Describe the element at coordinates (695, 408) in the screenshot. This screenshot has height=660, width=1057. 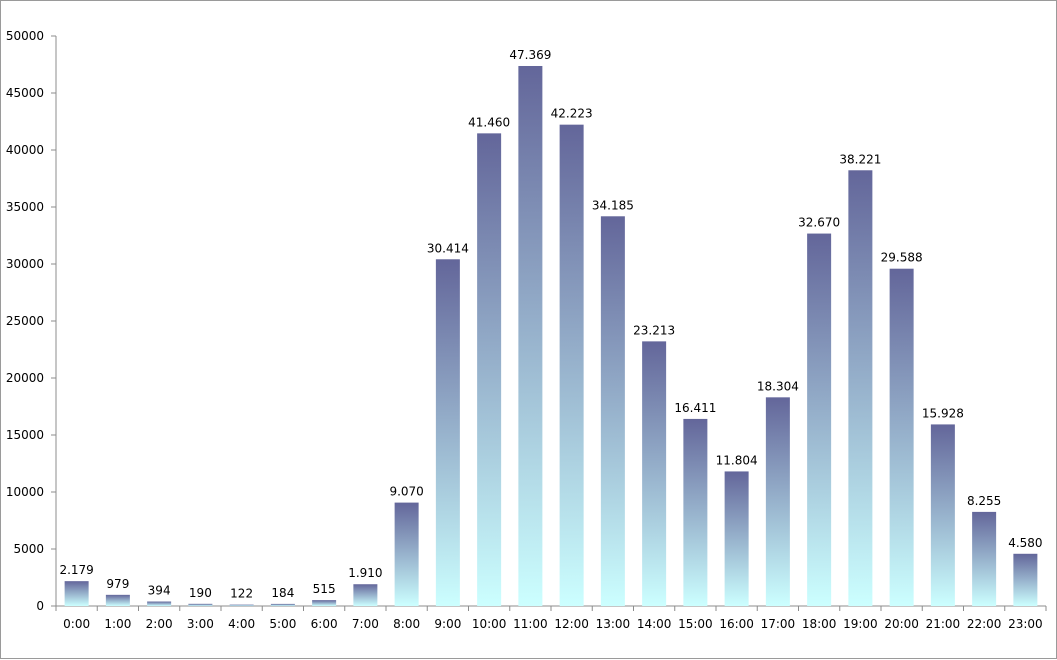
I see `data-label: 16.411` at that location.